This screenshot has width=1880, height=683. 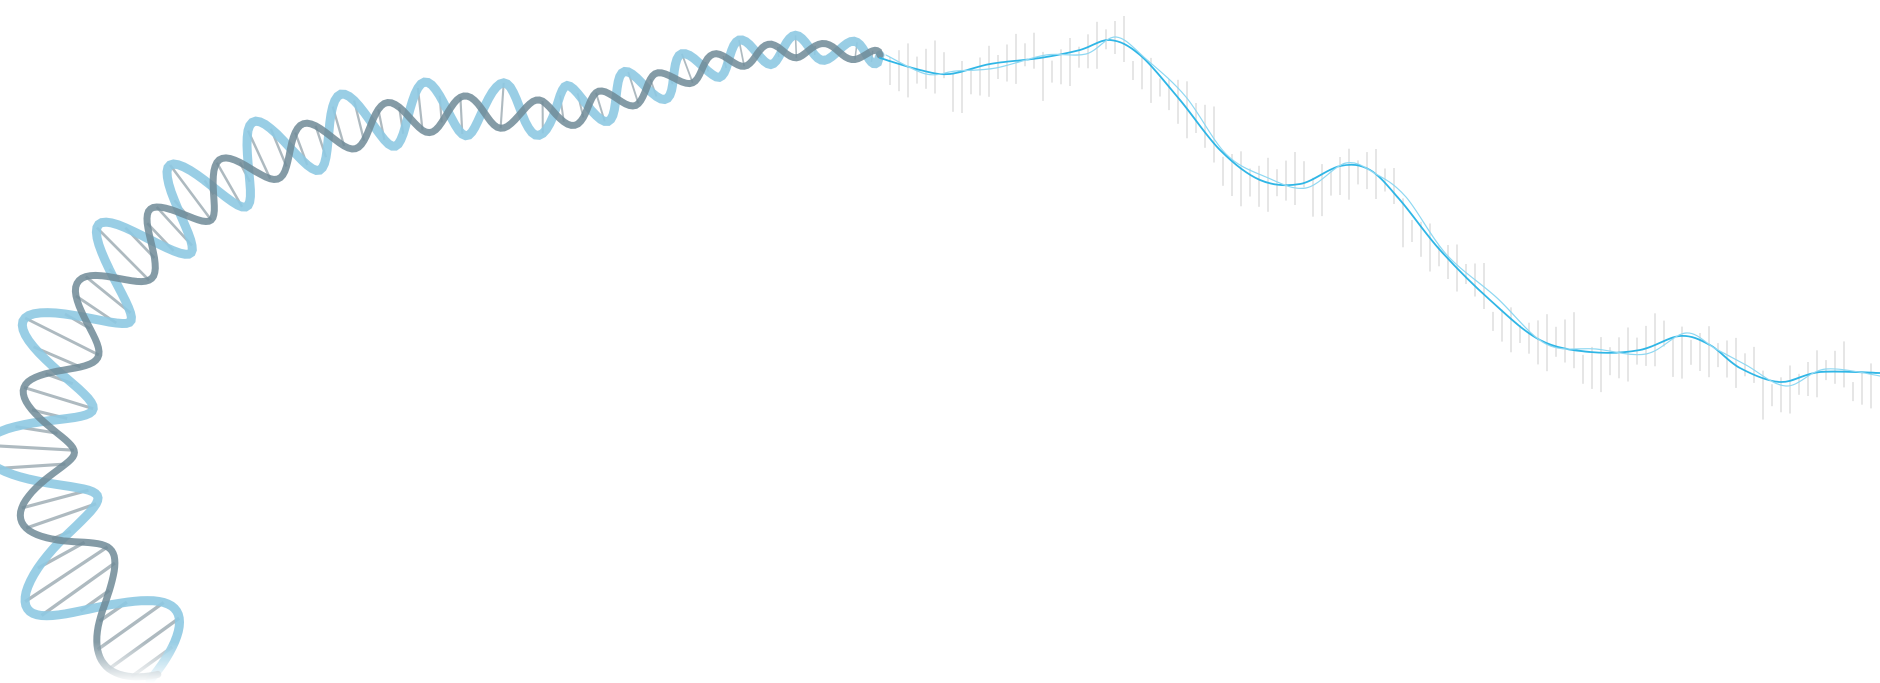 What do you see at coordinates (150, 601) in the screenshot?
I see `bottom-fade` at bounding box center [150, 601].